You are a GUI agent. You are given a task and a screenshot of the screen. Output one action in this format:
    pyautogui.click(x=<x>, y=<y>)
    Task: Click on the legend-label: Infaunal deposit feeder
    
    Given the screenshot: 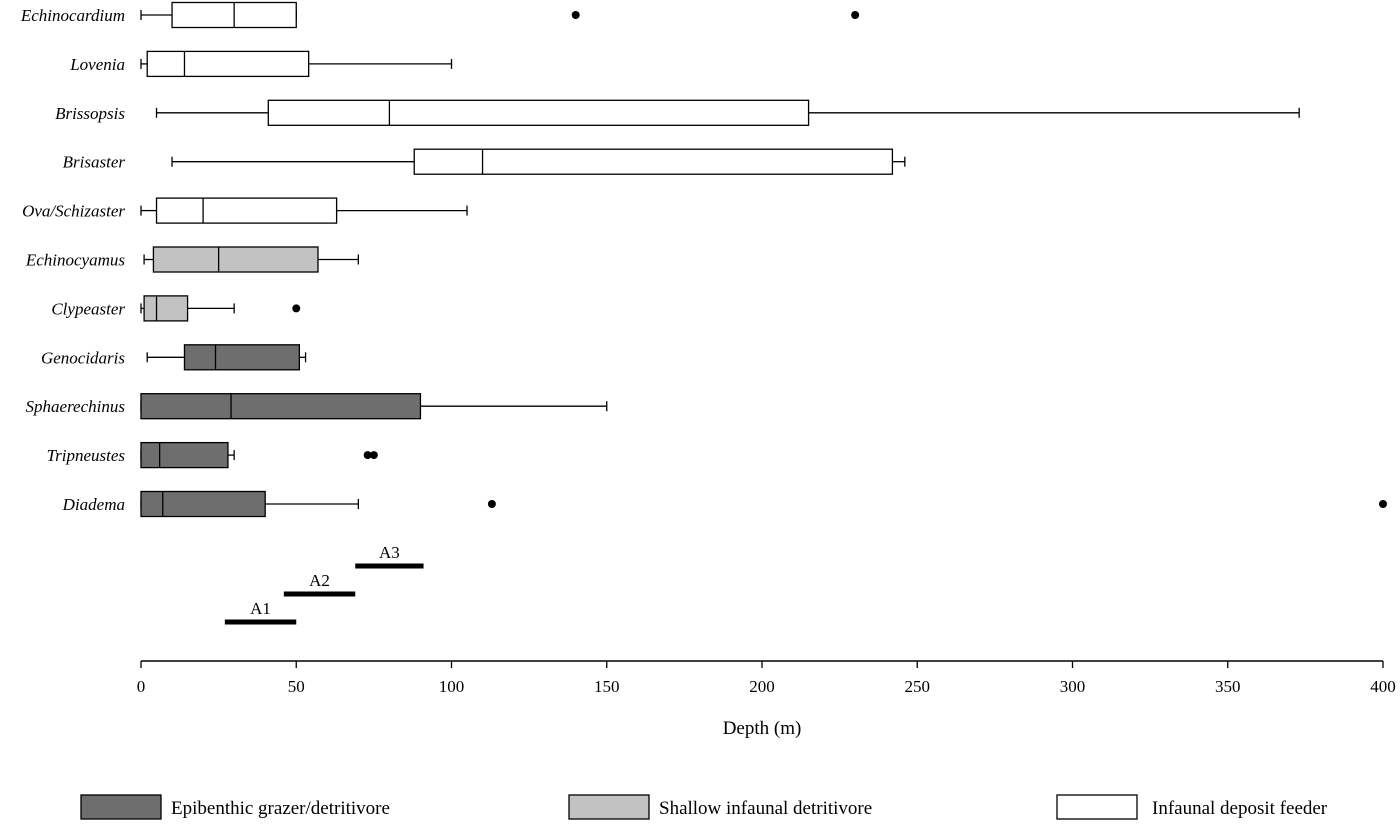 What is the action you would take?
    pyautogui.click(x=1240, y=808)
    